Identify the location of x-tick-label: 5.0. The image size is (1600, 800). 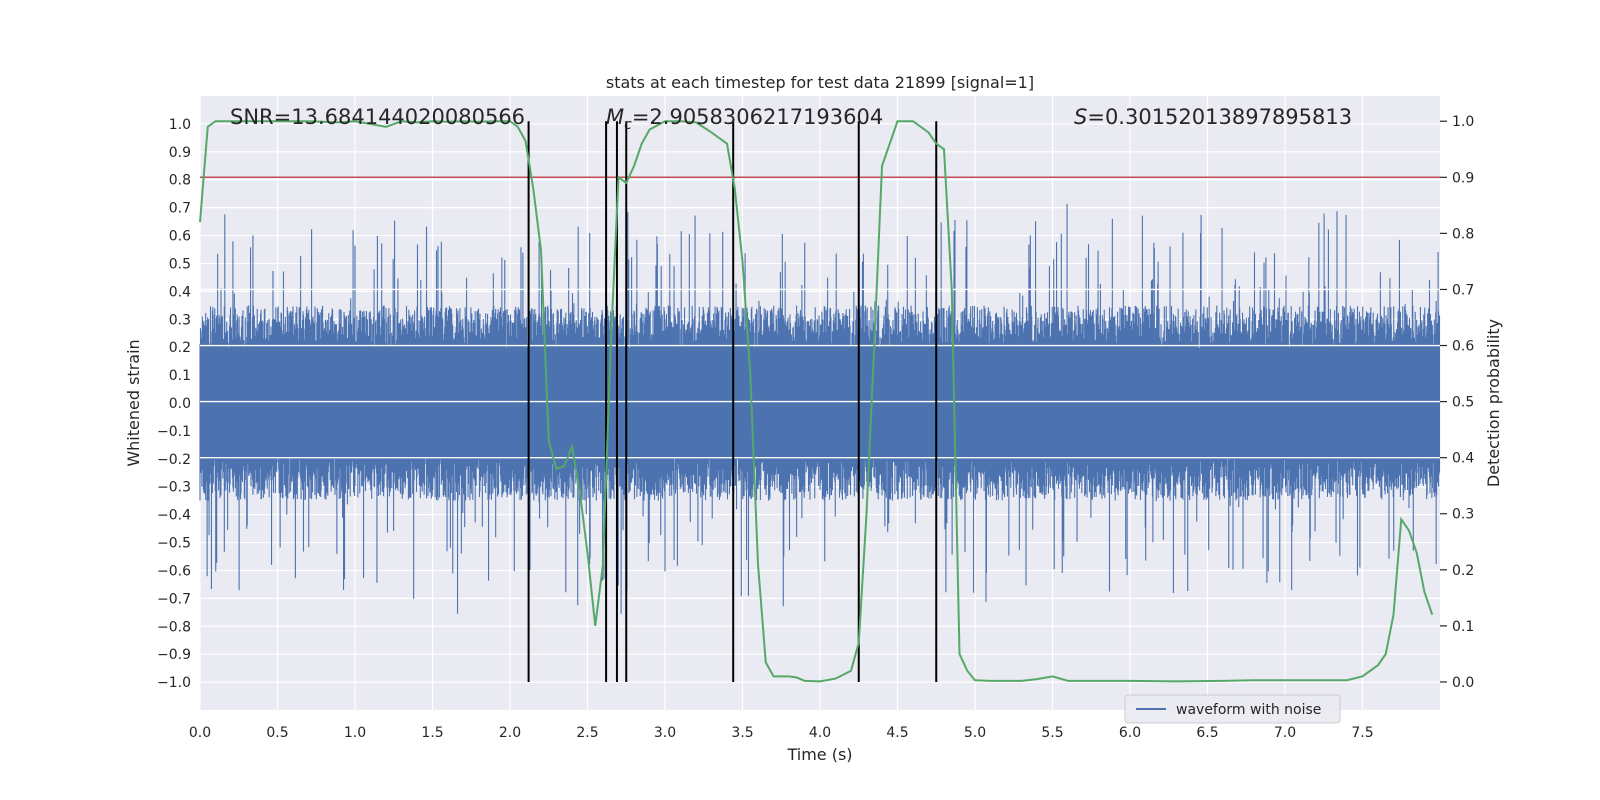
(975, 733).